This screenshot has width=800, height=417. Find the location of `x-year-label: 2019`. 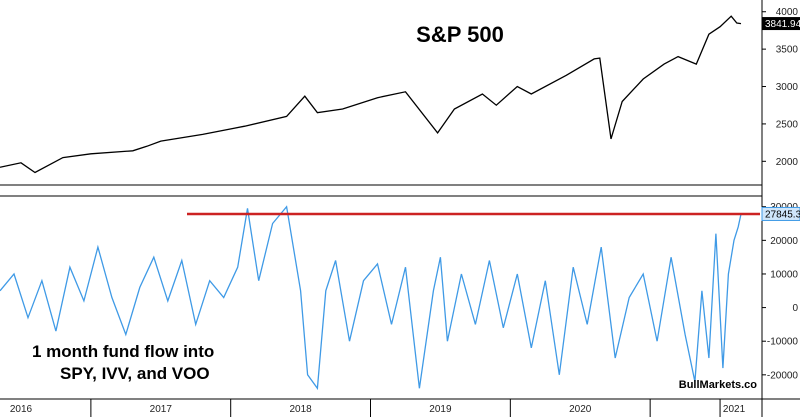

x-year-label: 2019 is located at coordinates (440, 409).